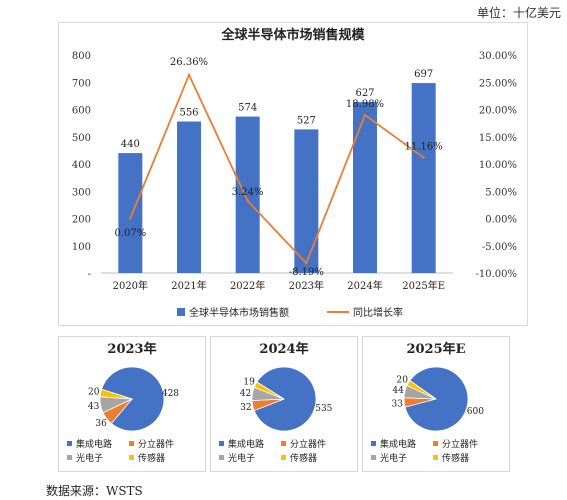  I want to click on y-tick-label: 200, so click(81, 220).